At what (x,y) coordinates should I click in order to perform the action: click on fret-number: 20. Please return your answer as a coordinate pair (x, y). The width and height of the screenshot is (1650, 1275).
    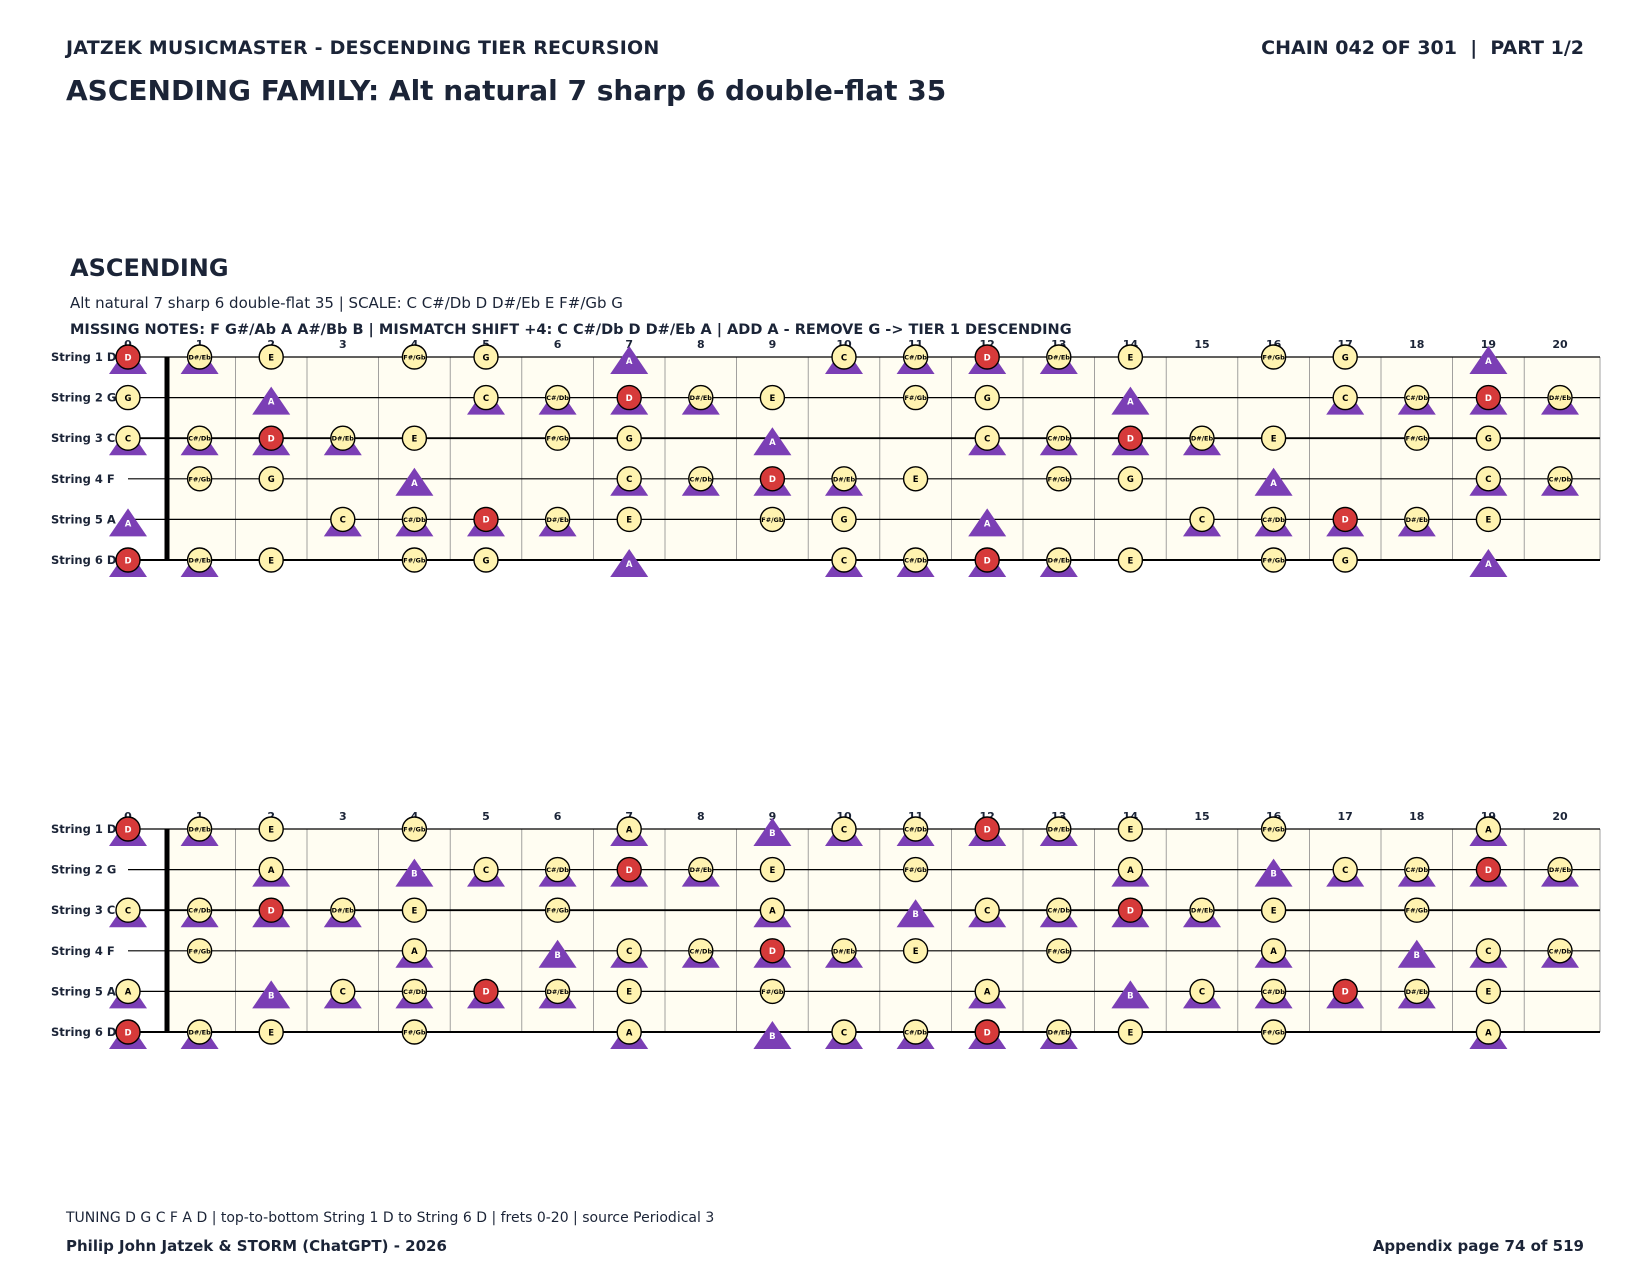
    Looking at the image, I should click on (1560, 344).